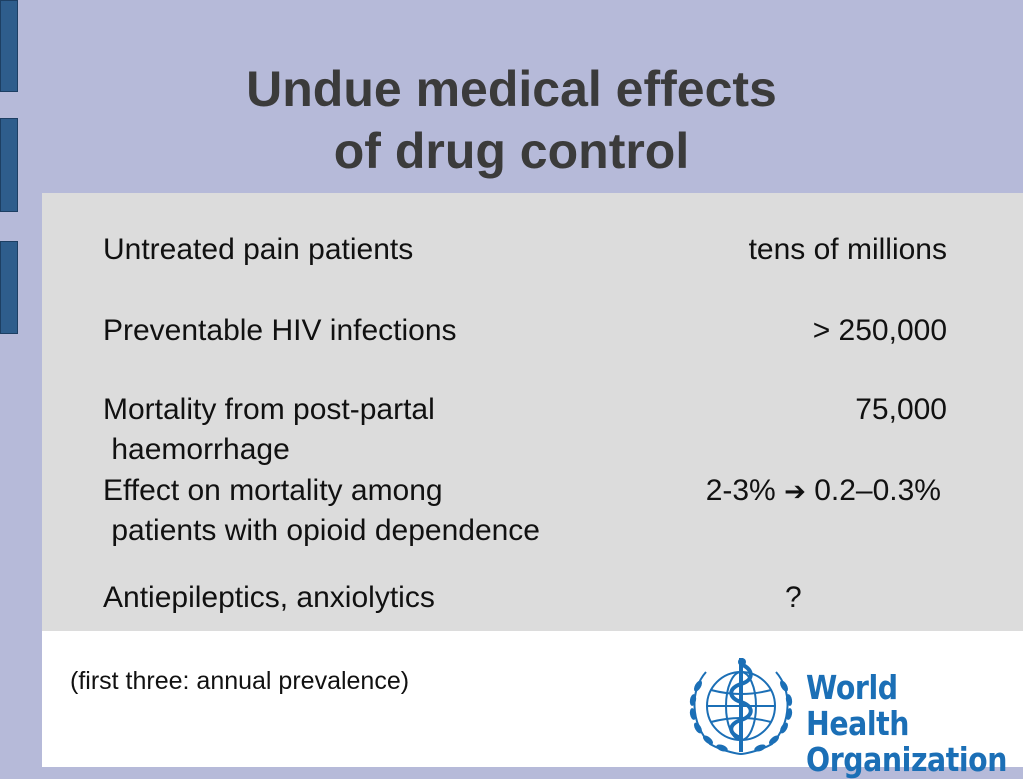  Describe the element at coordinates (740, 490) in the screenshot. I see `value-before: 2-3%` at that location.